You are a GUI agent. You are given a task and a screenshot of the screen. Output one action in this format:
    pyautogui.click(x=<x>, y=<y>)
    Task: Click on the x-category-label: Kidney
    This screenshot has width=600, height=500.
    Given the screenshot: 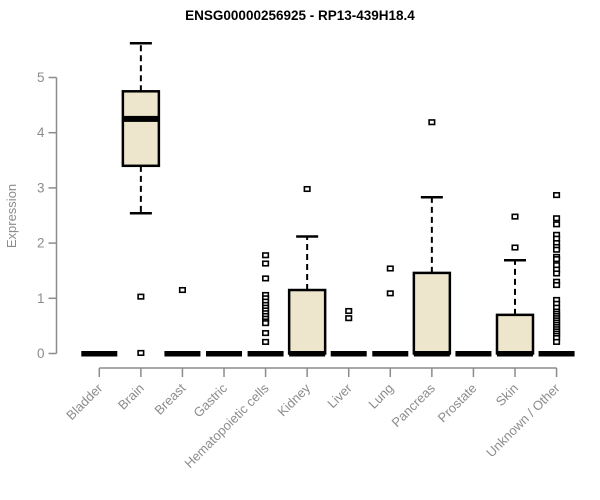 What is the action you would take?
    pyautogui.click(x=294, y=399)
    